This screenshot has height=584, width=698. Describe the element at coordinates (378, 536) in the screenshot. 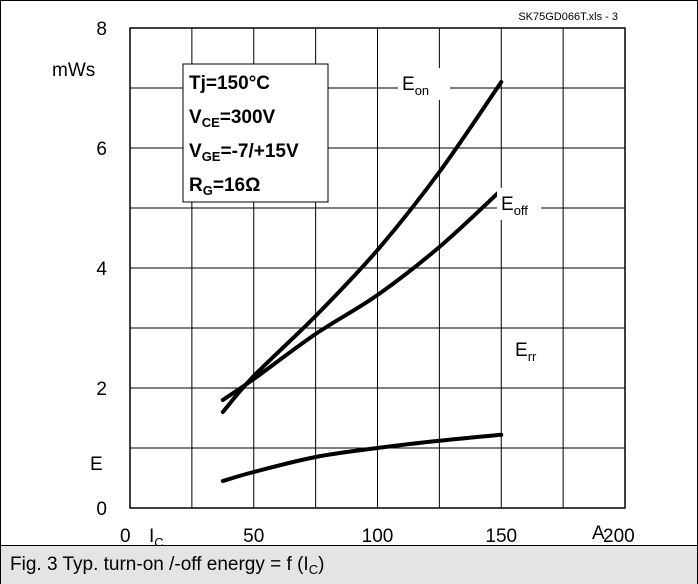

I see `x-tick-label: 100` at that location.